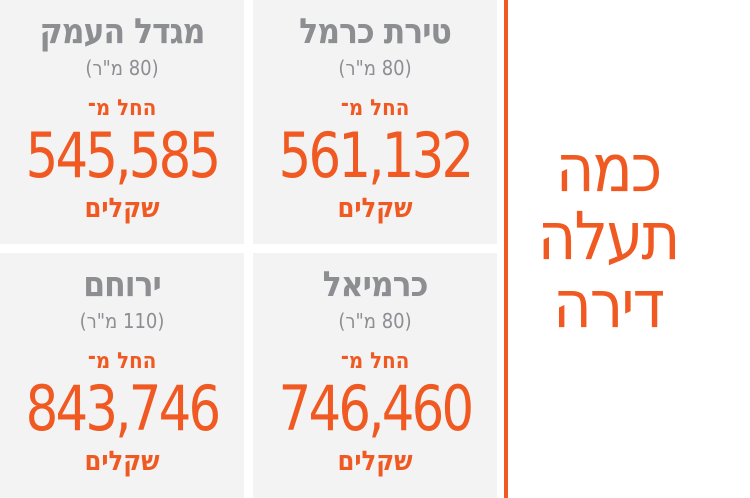 The width and height of the screenshot is (750, 498). Describe the element at coordinates (376, 408) in the screenshot. I see `price-value: 746,460` at that location.